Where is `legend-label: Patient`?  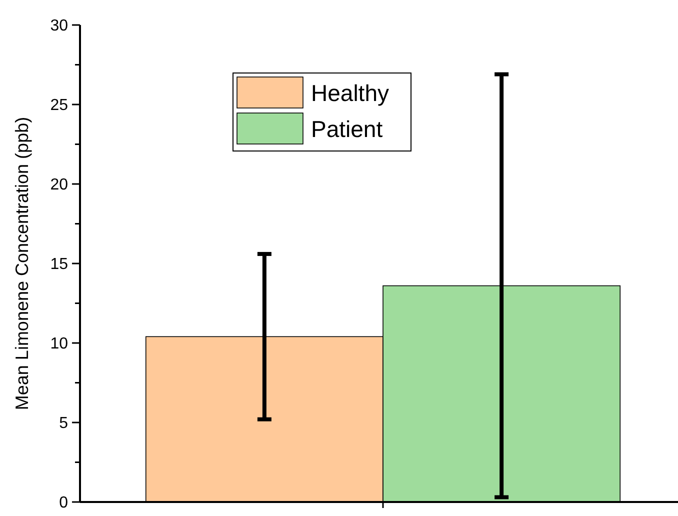 legend-label: Patient is located at coordinates (347, 129).